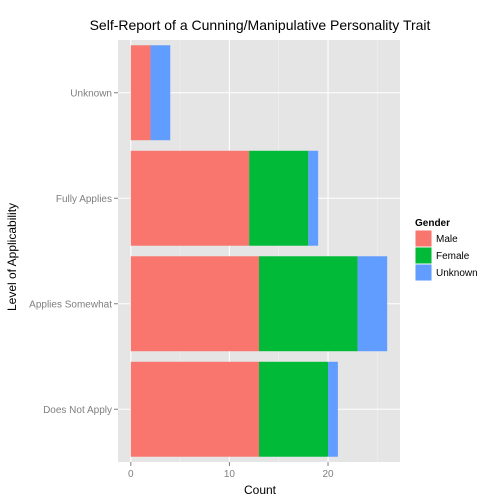 The width and height of the screenshot is (504, 504). Describe the element at coordinates (457, 273) in the screenshot. I see `legend-label: Unknown` at that location.